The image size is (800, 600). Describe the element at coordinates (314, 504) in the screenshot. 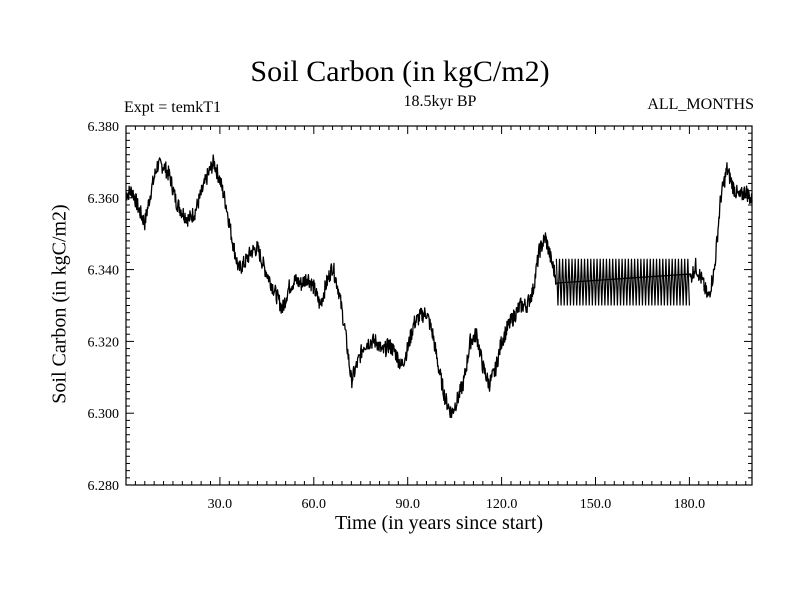

I see `x-tick-label: 60.0` at that location.